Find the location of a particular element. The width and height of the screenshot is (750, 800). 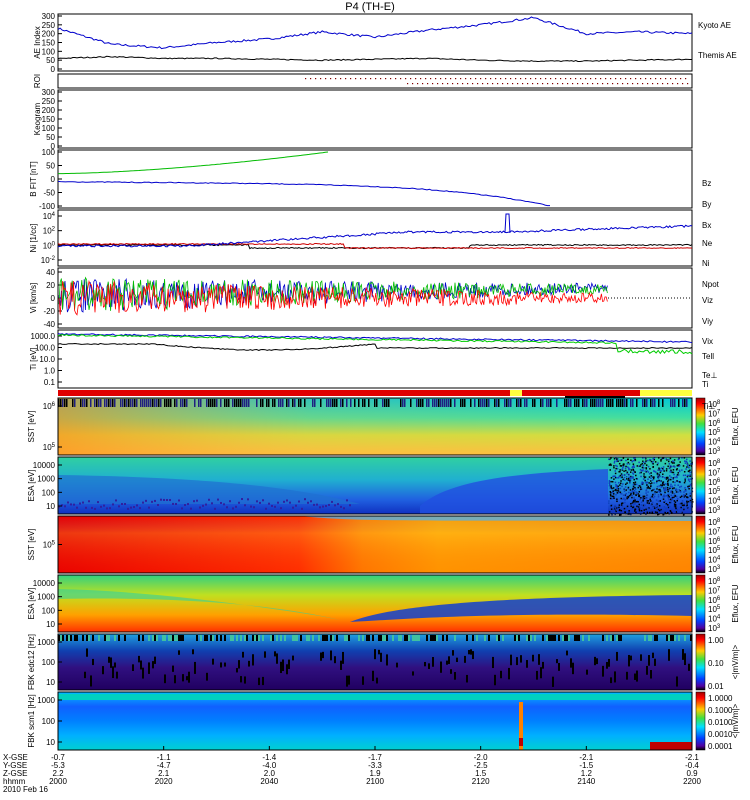

sst-electron-spectrogram-ylabel: SST [eV] is located at coordinates (31, 545).